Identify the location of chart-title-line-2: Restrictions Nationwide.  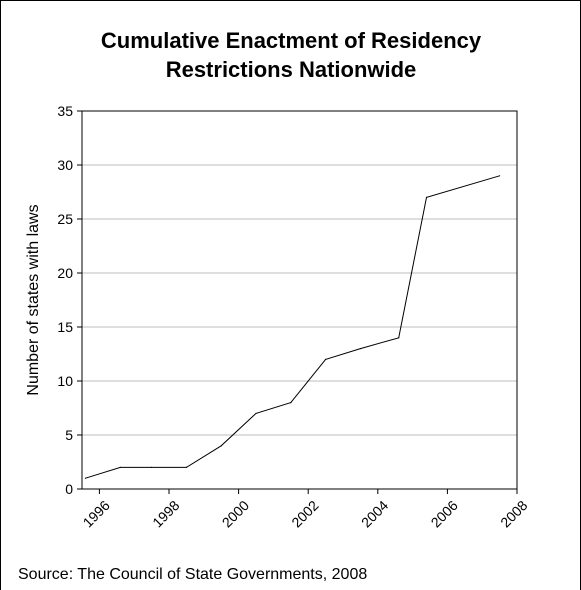
(291, 69).